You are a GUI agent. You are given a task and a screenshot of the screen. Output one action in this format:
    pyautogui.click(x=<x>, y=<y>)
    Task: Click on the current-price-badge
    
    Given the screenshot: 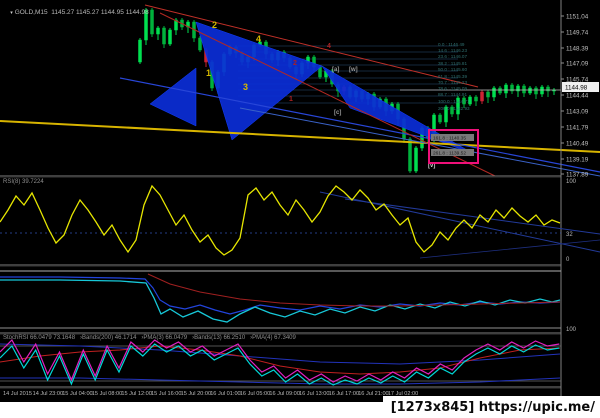 What is the action you would take?
    pyautogui.click(x=580, y=87)
    